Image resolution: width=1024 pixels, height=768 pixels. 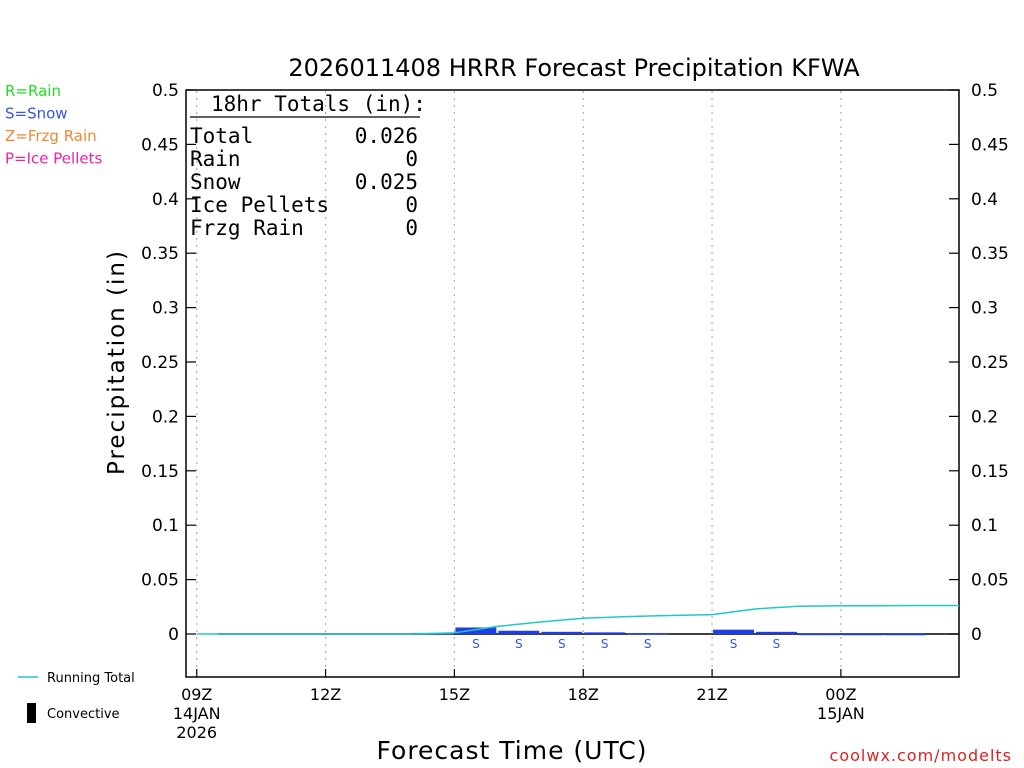 What do you see at coordinates (117, 362) in the screenshot?
I see `y-axis-label: Precipitation (in)` at bounding box center [117, 362].